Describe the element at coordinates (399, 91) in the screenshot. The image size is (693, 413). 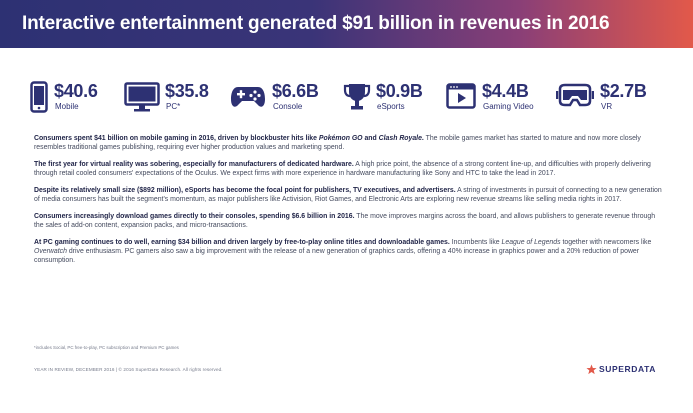
I see `stat-value: $0.9B` at that location.